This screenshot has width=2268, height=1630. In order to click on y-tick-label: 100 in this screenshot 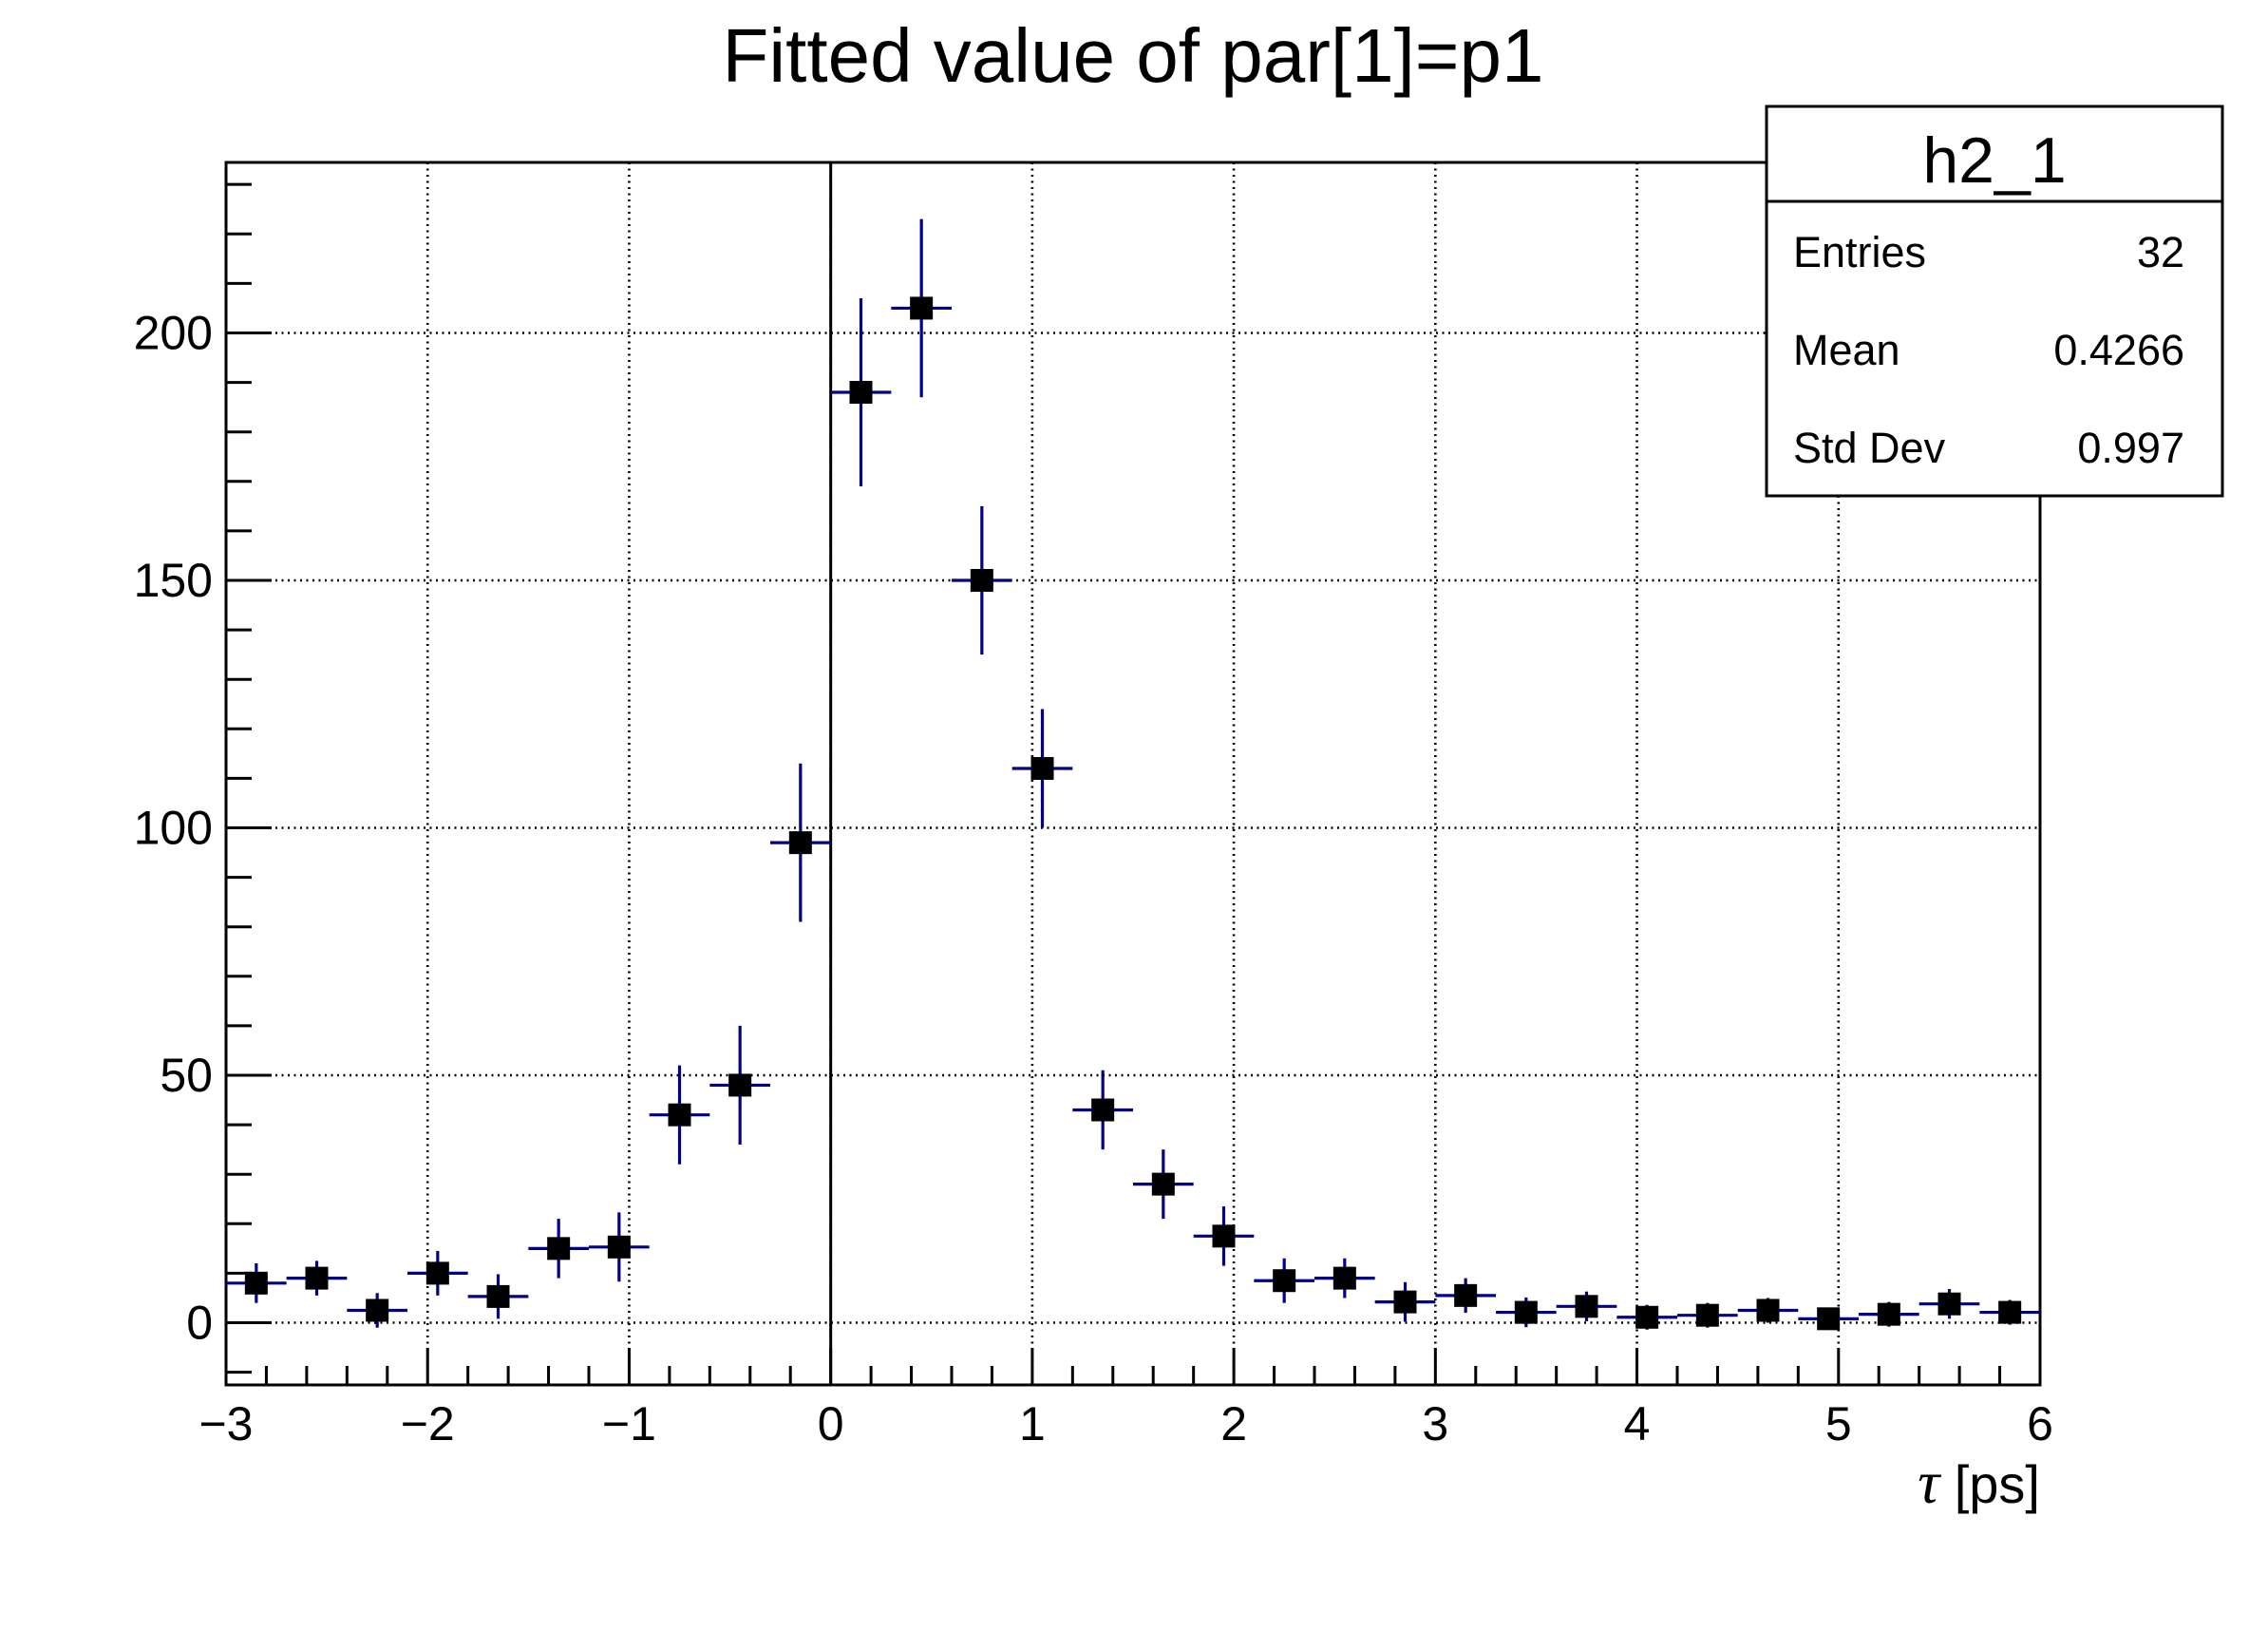, I will do `click(174, 827)`.